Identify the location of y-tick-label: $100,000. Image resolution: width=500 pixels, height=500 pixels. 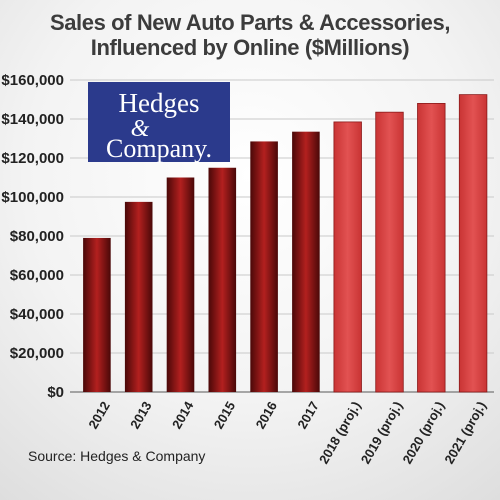
(32, 197).